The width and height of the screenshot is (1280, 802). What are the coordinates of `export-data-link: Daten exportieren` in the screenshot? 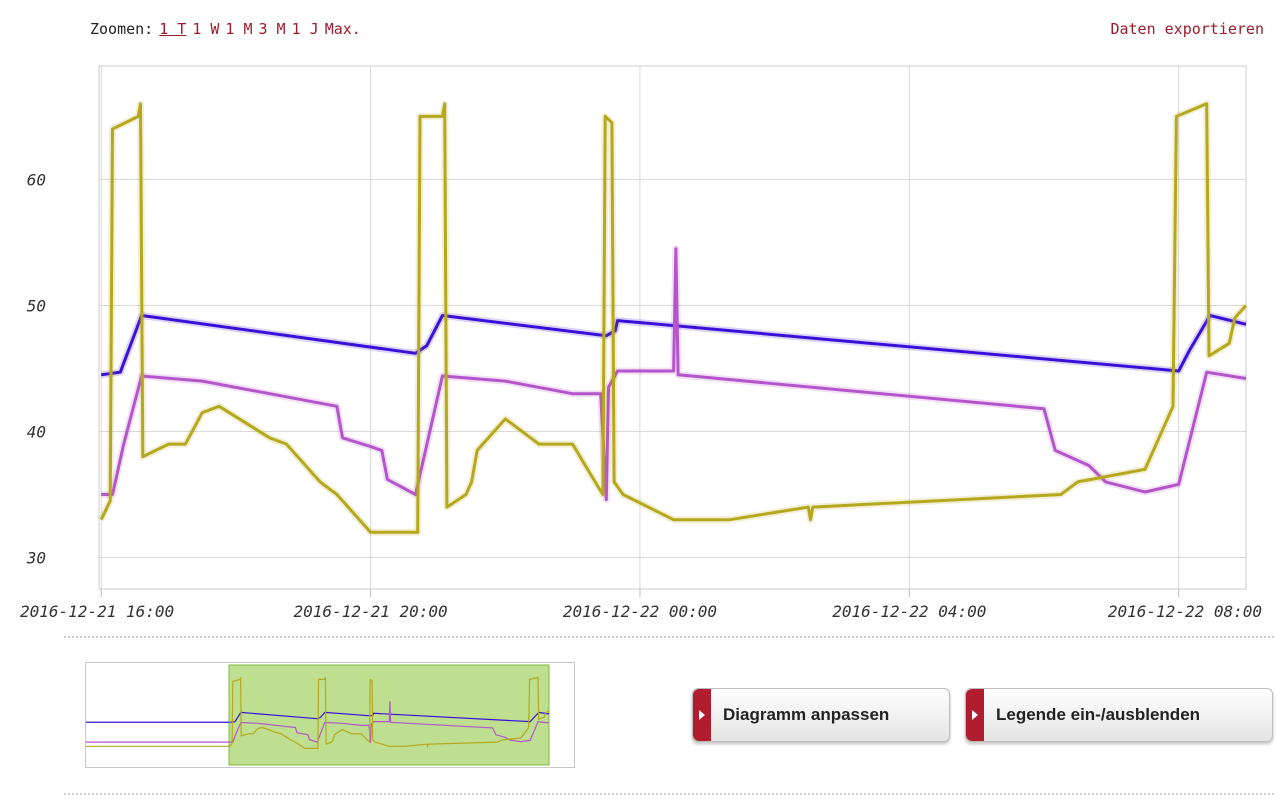 It's located at (1187, 29).